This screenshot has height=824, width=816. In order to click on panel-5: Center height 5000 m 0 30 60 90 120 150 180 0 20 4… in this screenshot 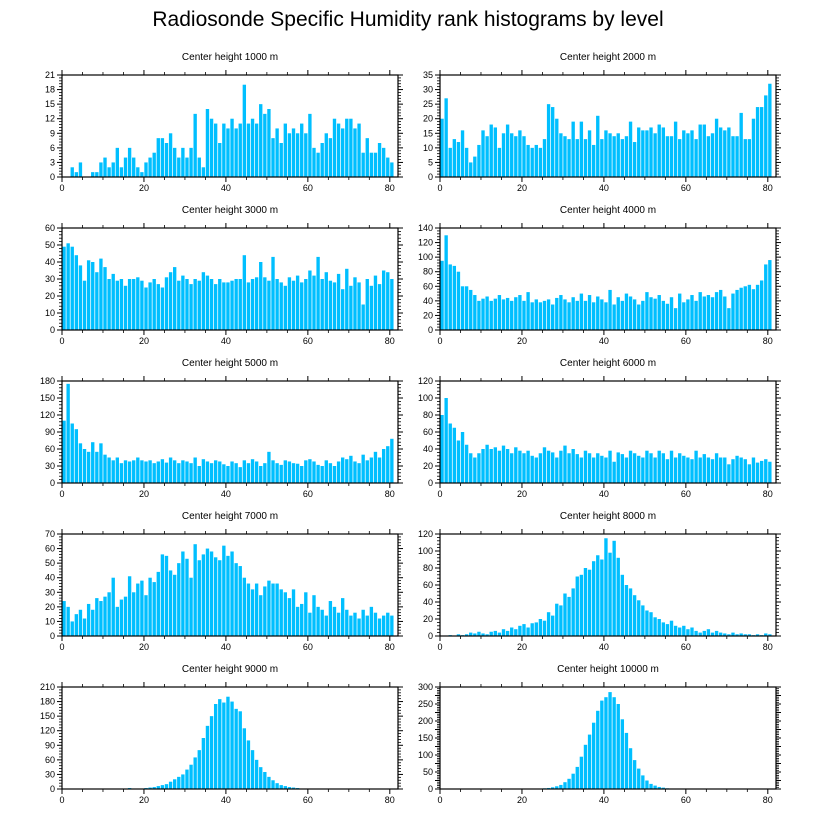, I will do `click(221, 428)`.